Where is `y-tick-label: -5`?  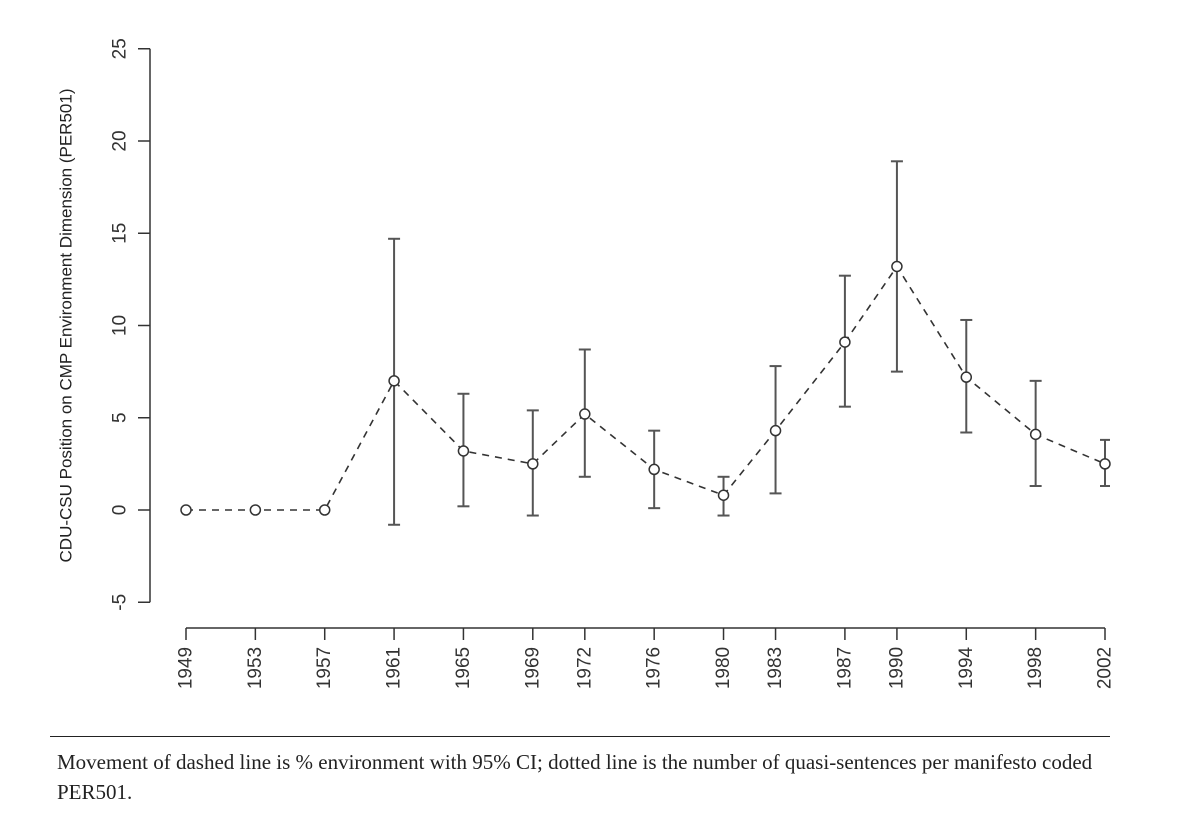 y-tick-label: -5 is located at coordinates (120, 602).